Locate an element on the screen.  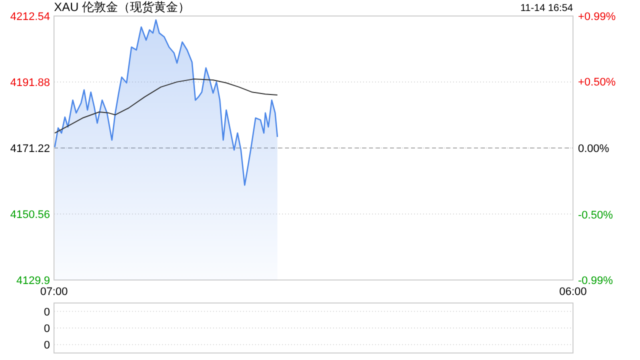
y-tick-label: 4150.56 is located at coordinates (30, 215).